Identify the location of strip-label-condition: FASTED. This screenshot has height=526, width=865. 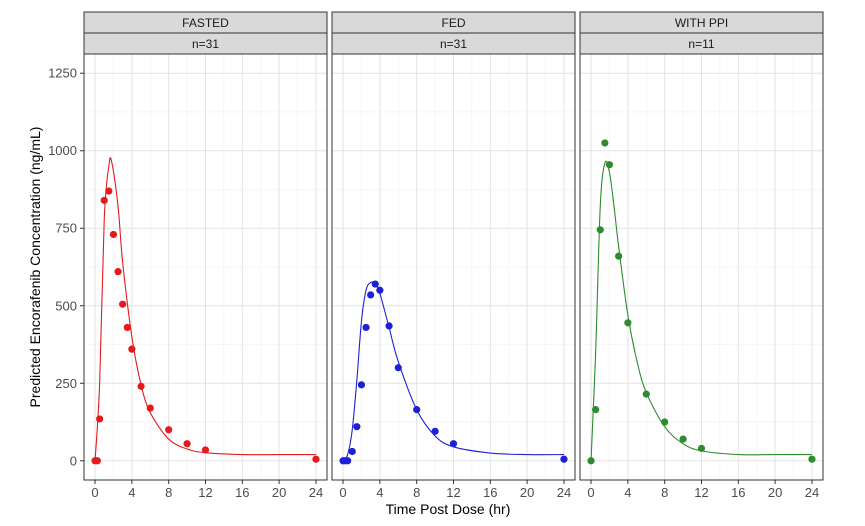
(205, 23).